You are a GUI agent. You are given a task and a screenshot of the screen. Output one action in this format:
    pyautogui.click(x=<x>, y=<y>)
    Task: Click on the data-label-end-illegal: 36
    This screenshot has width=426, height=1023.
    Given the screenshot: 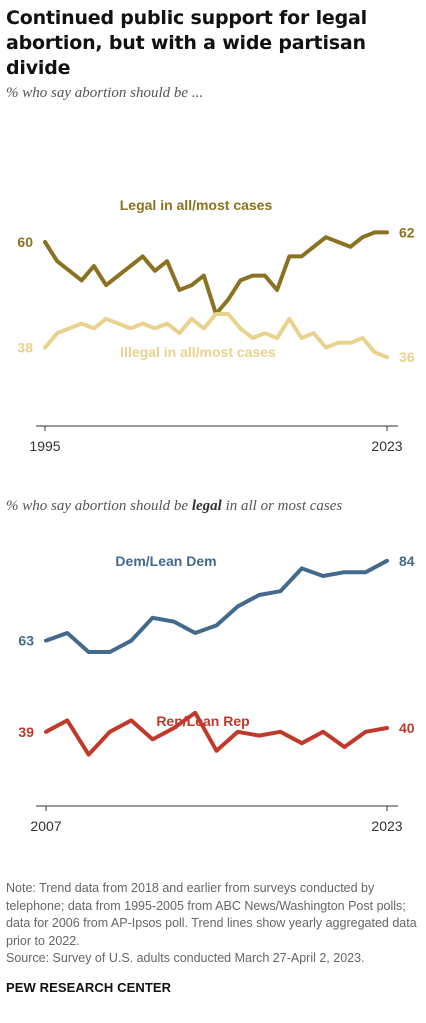 What is the action you would take?
    pyautogui.click(x=407, y=357)
    